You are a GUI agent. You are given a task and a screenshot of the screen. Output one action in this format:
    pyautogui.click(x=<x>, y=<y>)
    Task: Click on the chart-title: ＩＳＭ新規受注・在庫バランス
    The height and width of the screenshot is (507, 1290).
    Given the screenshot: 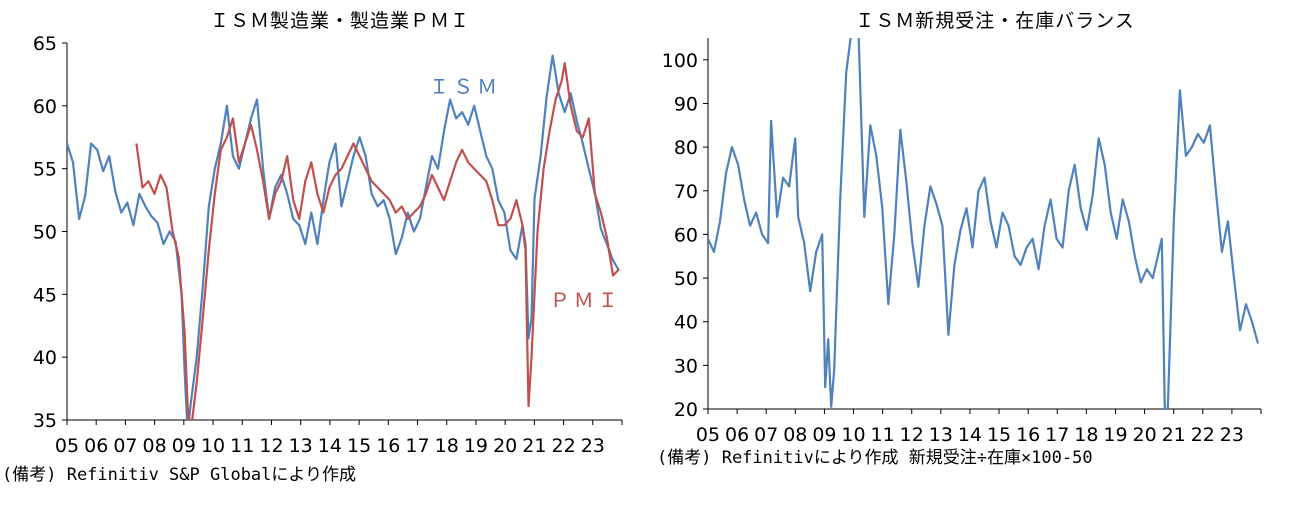 What is the action you would take?
    pyautogui.click(x=995, y=21)
    